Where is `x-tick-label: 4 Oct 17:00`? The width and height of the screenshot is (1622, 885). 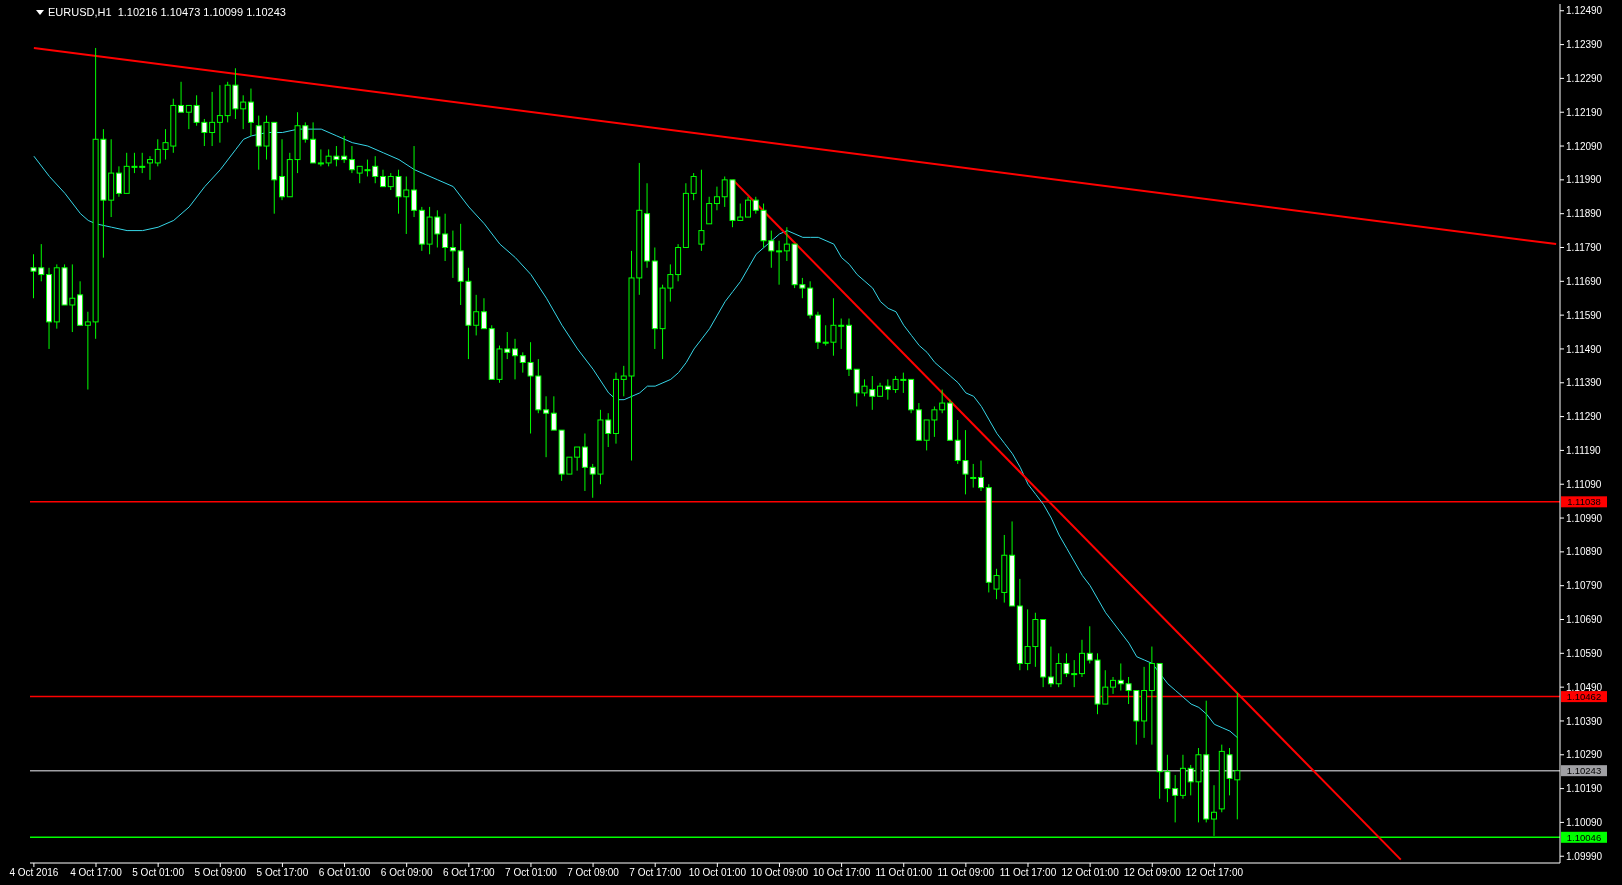
x-tick-label: 4 Oct 17:00 is located at coordinates (96, 873).